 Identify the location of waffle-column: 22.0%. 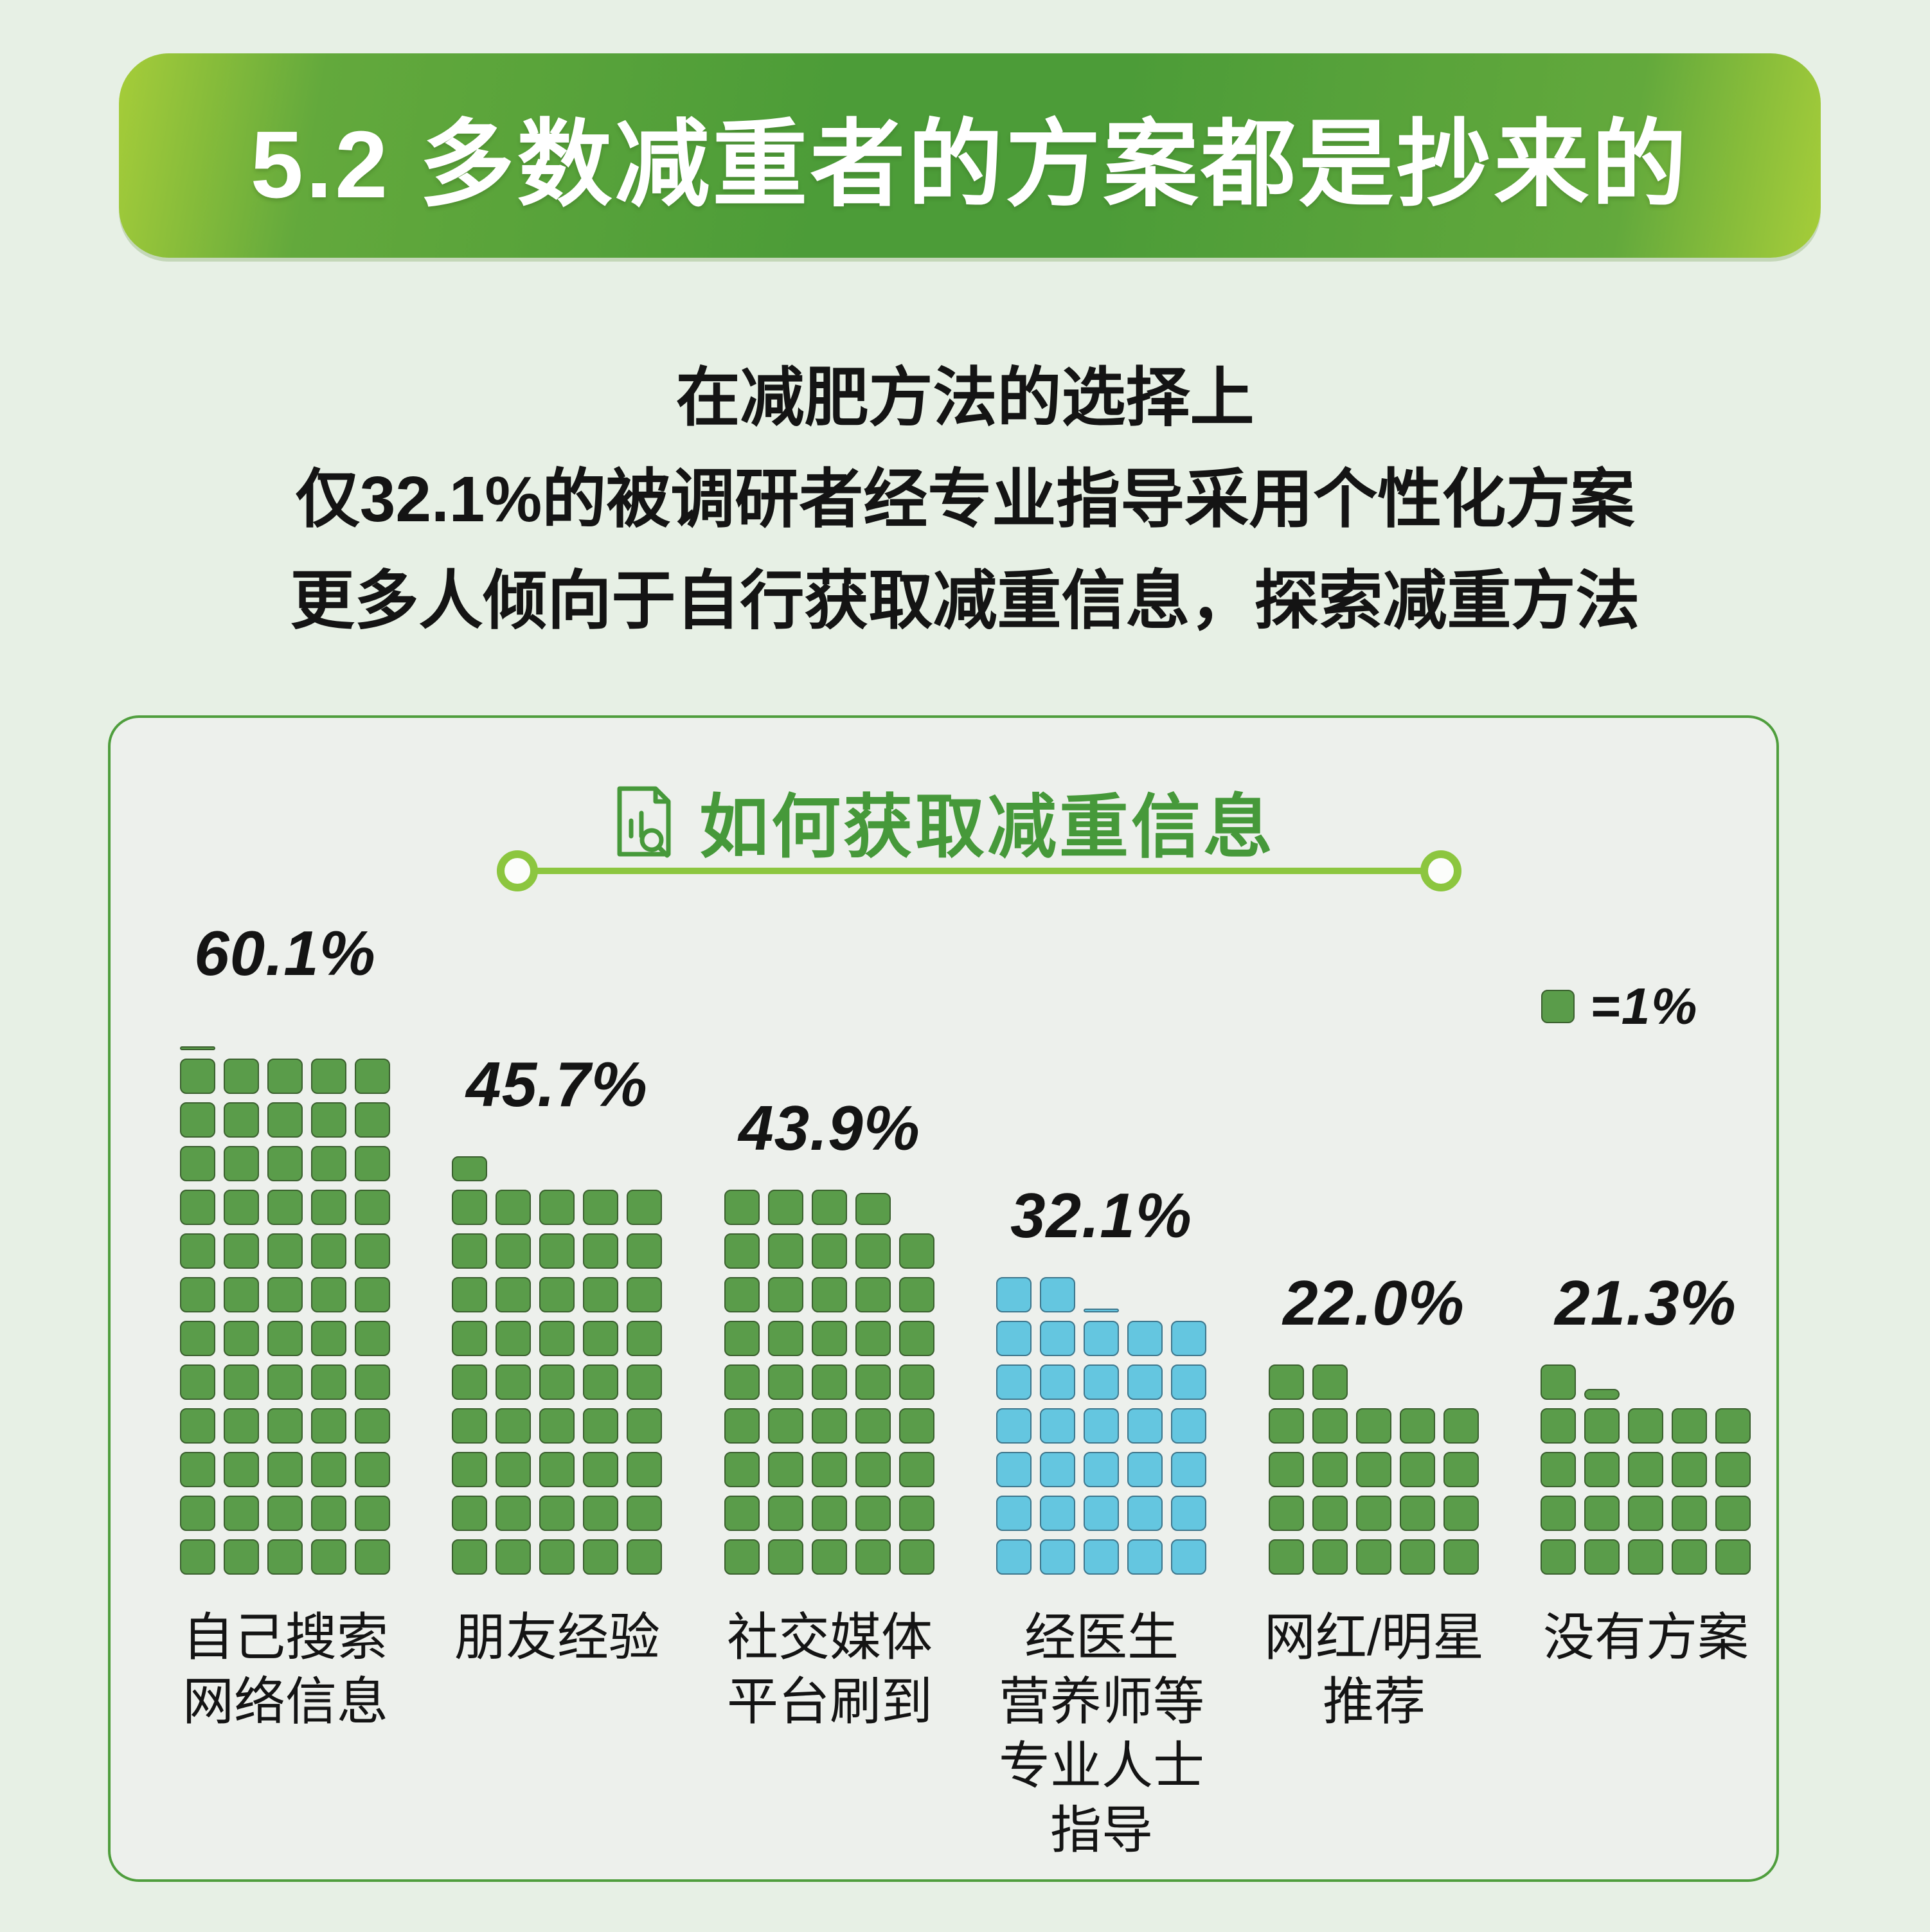
(1374, 1421).